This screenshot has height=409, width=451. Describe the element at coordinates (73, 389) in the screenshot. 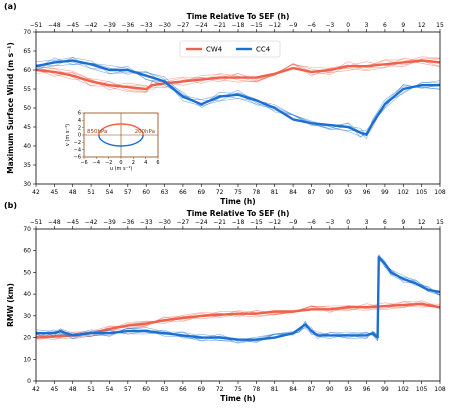

I see `x-tick-label: 48` at that location.